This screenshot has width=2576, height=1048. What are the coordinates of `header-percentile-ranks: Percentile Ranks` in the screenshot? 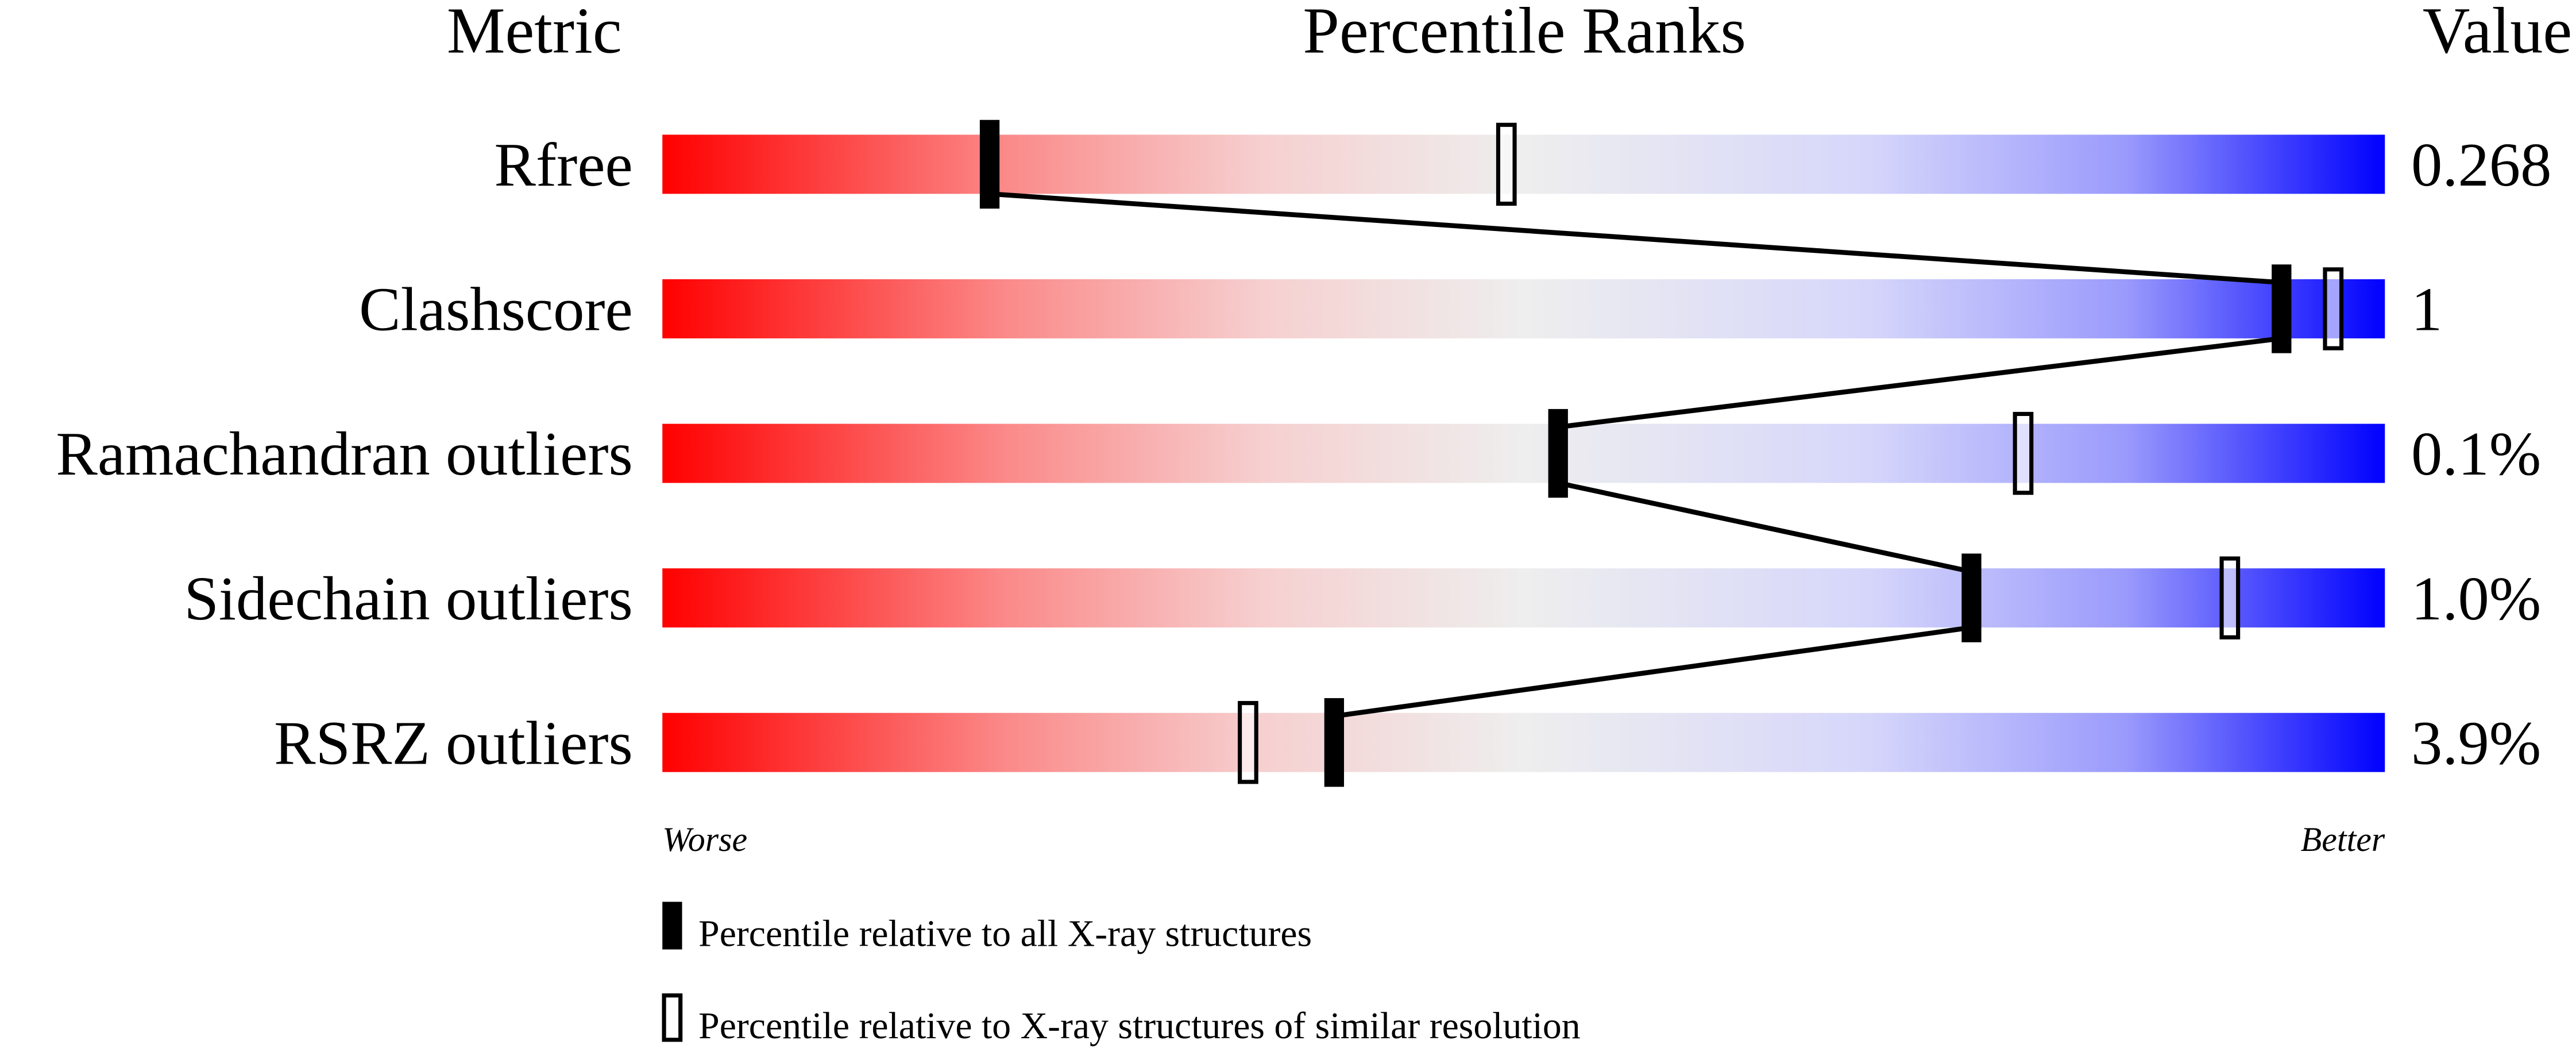 It's located at (1524, 33).